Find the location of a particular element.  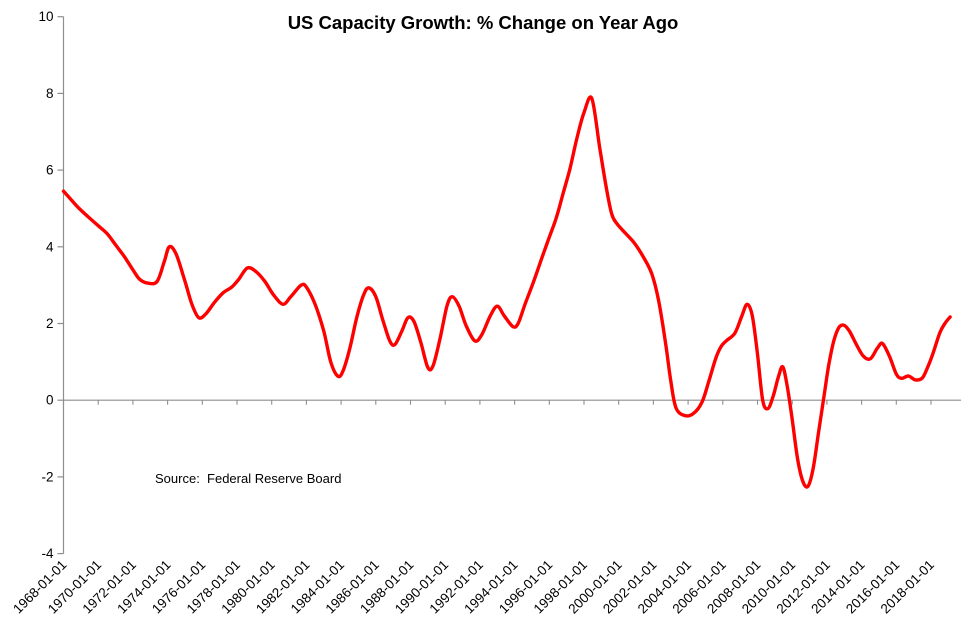

y-axis-tick-label: 0 is located at coordinates (50, 400).